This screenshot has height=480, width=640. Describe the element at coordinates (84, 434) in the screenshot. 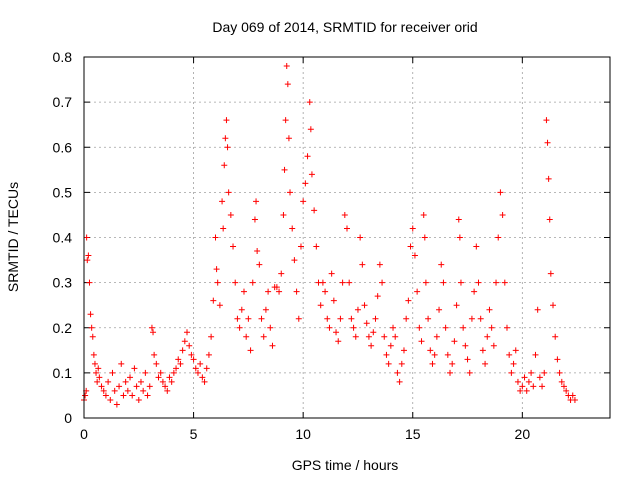

I see `x-tick-label: 0` at that location.